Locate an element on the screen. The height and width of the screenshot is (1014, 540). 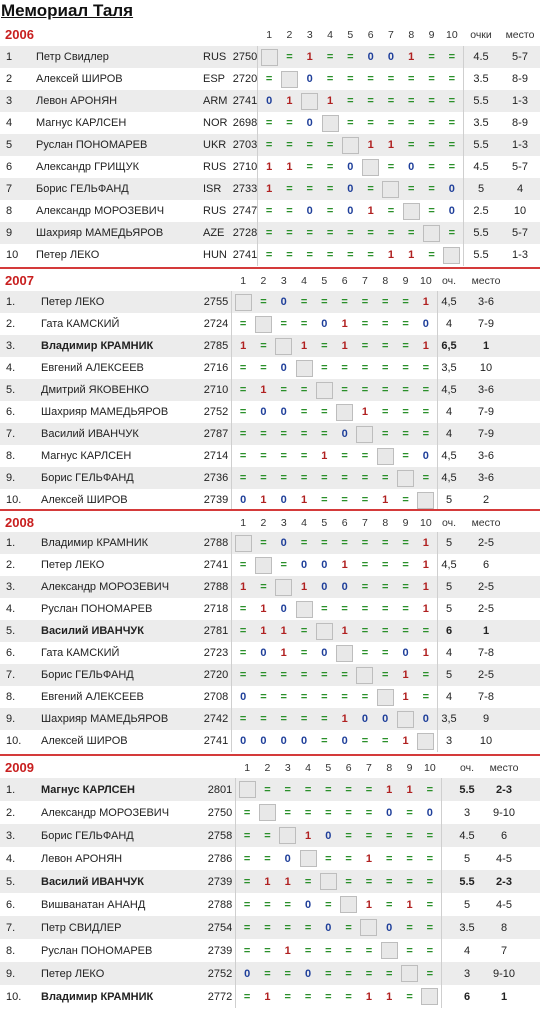
player-place: 3-6 is located at coordinates (486, 302).